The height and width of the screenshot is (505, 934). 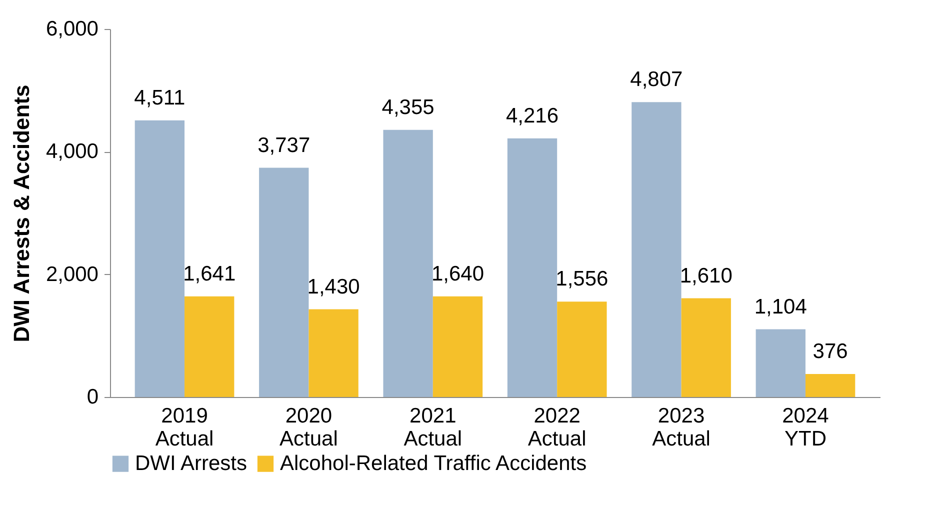 What do you see at coordinates (806, 427) in the screenshot?
I see `x-tick-label: 2024 YTD` at bounding box center [806, 427].